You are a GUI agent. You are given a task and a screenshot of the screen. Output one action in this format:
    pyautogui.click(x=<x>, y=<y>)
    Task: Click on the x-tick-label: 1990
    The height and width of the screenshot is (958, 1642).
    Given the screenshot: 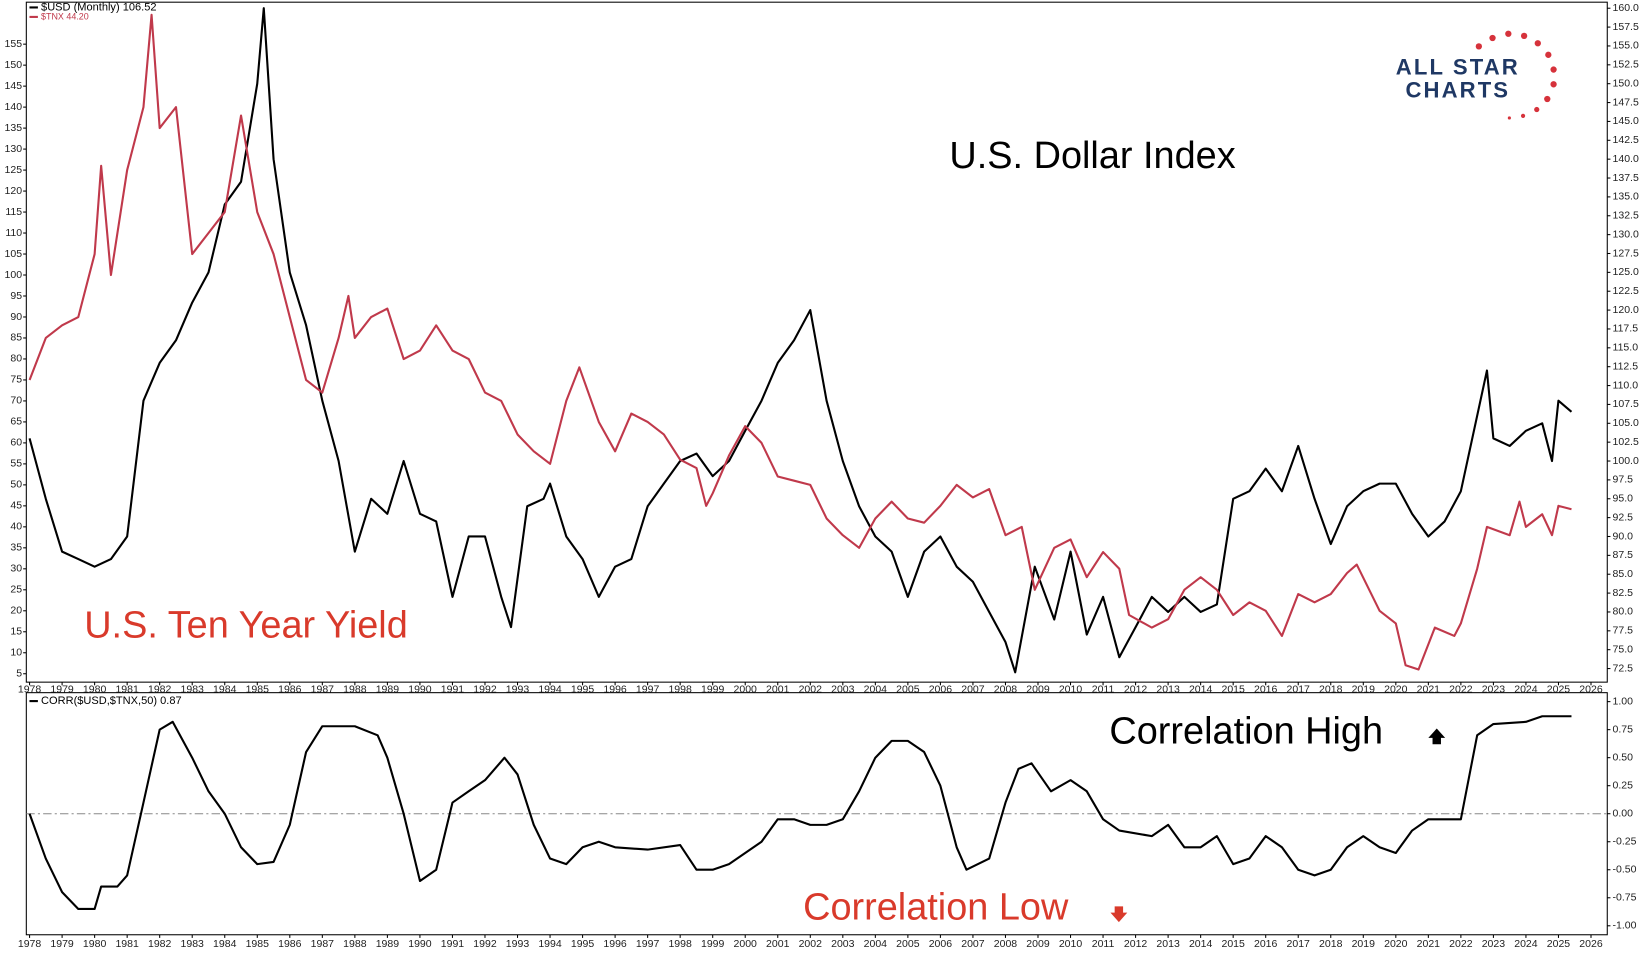 What is the action you would take?
    pyautogui.click(x=420, y=944)
    